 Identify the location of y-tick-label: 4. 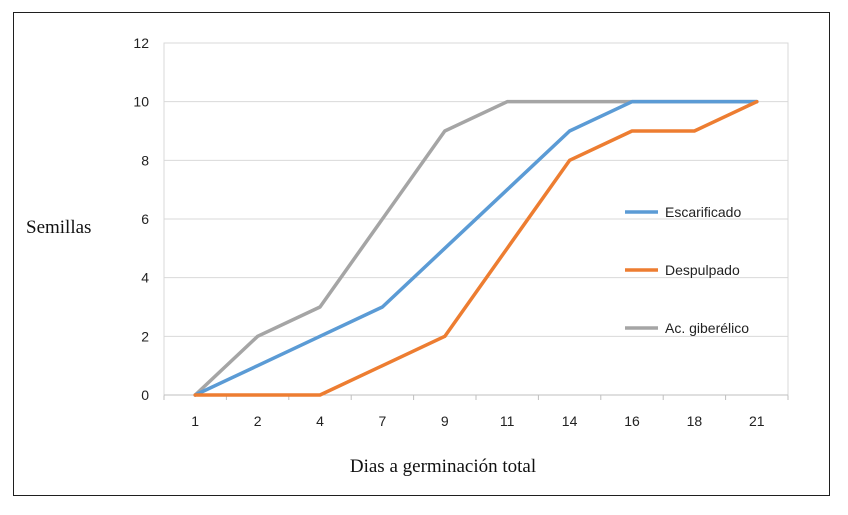
(145, 278).